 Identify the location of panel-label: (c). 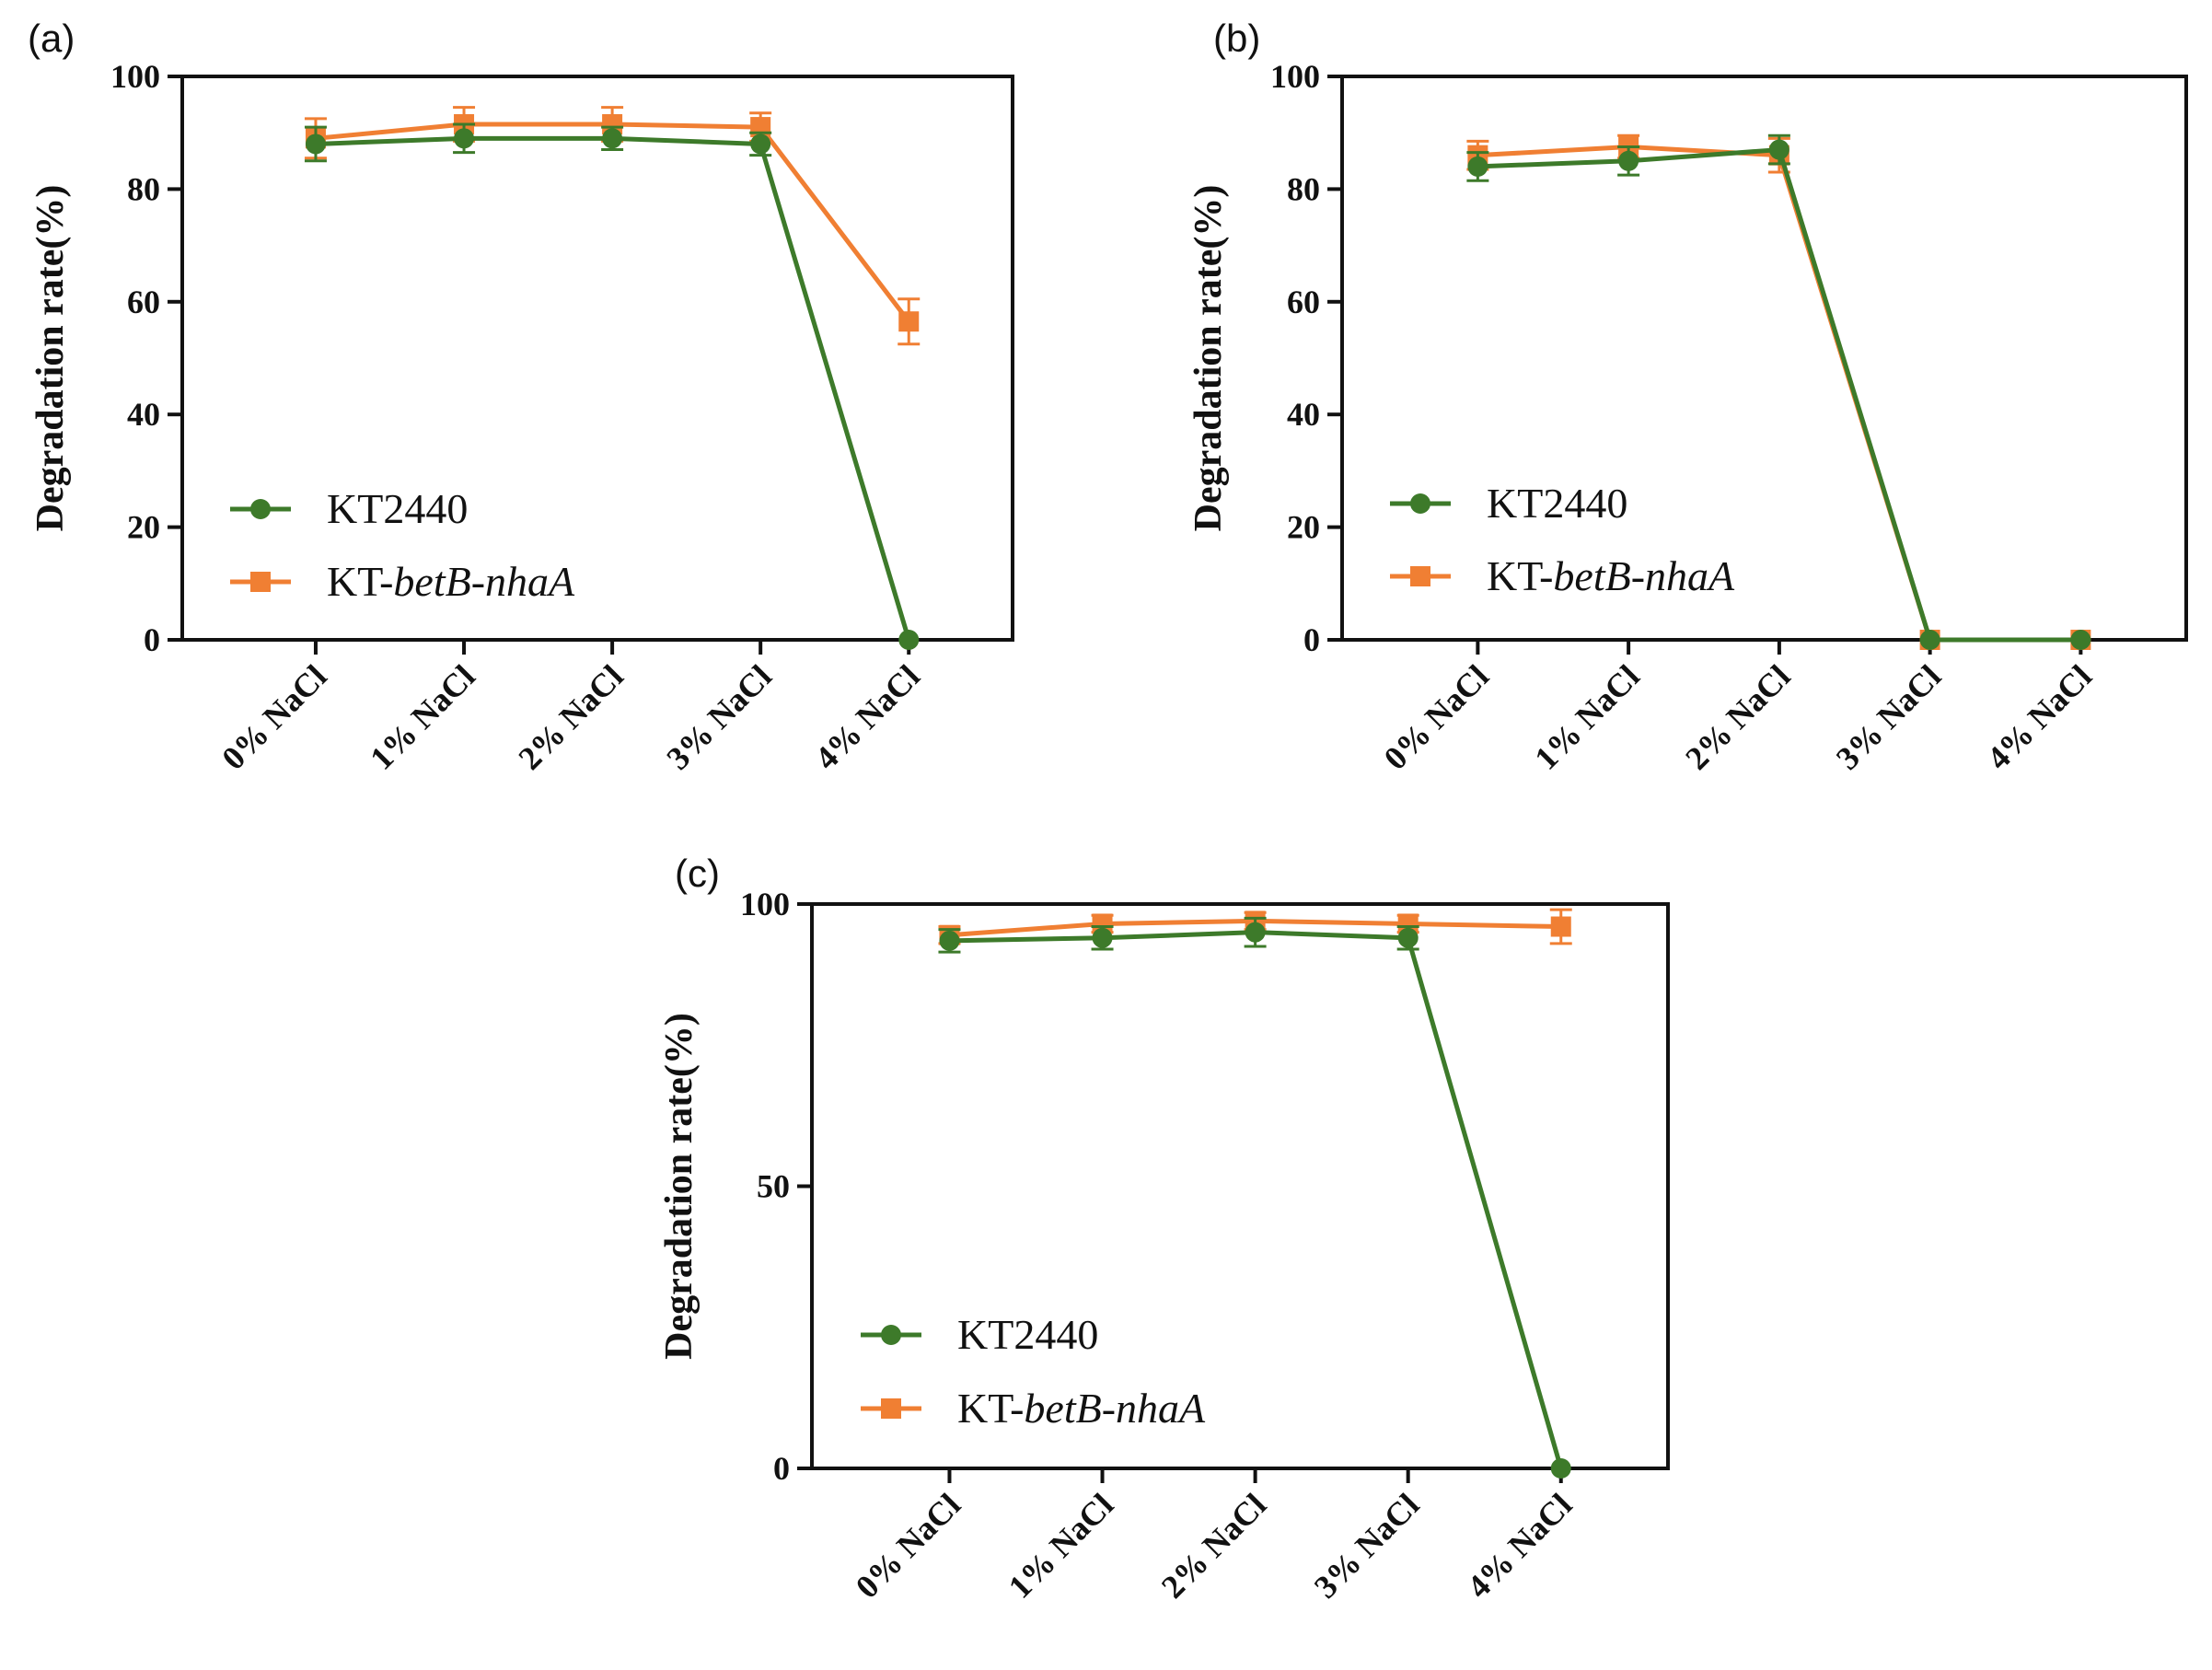
(697, 873).